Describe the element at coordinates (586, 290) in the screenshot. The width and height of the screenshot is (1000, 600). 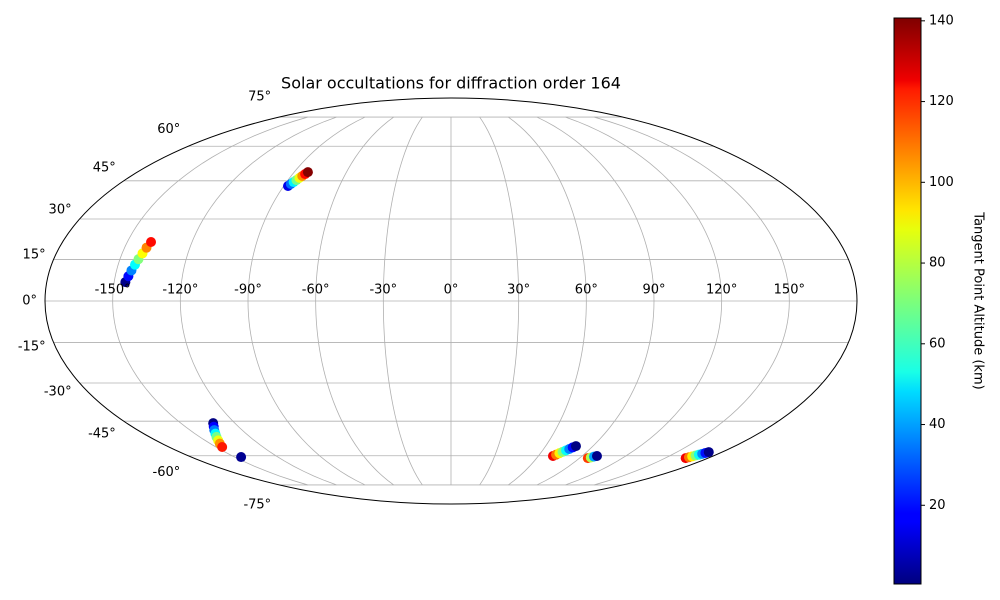
I see `x-tick-label: 60°` at that location.